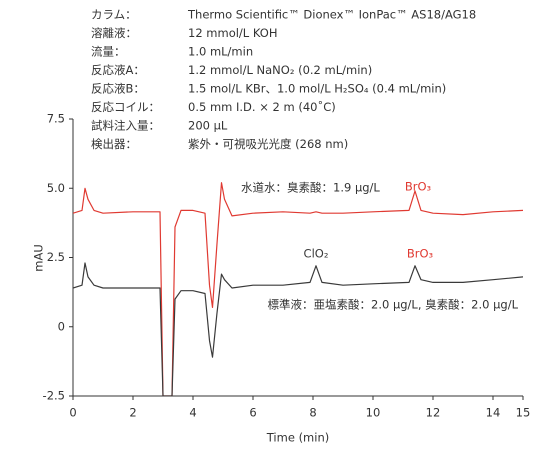 Image resolution: width=544 pixels, height=449 pixels. I want to click on condition-value: 紫外・可視吸光光度 (268 nm), so click(268, 144).